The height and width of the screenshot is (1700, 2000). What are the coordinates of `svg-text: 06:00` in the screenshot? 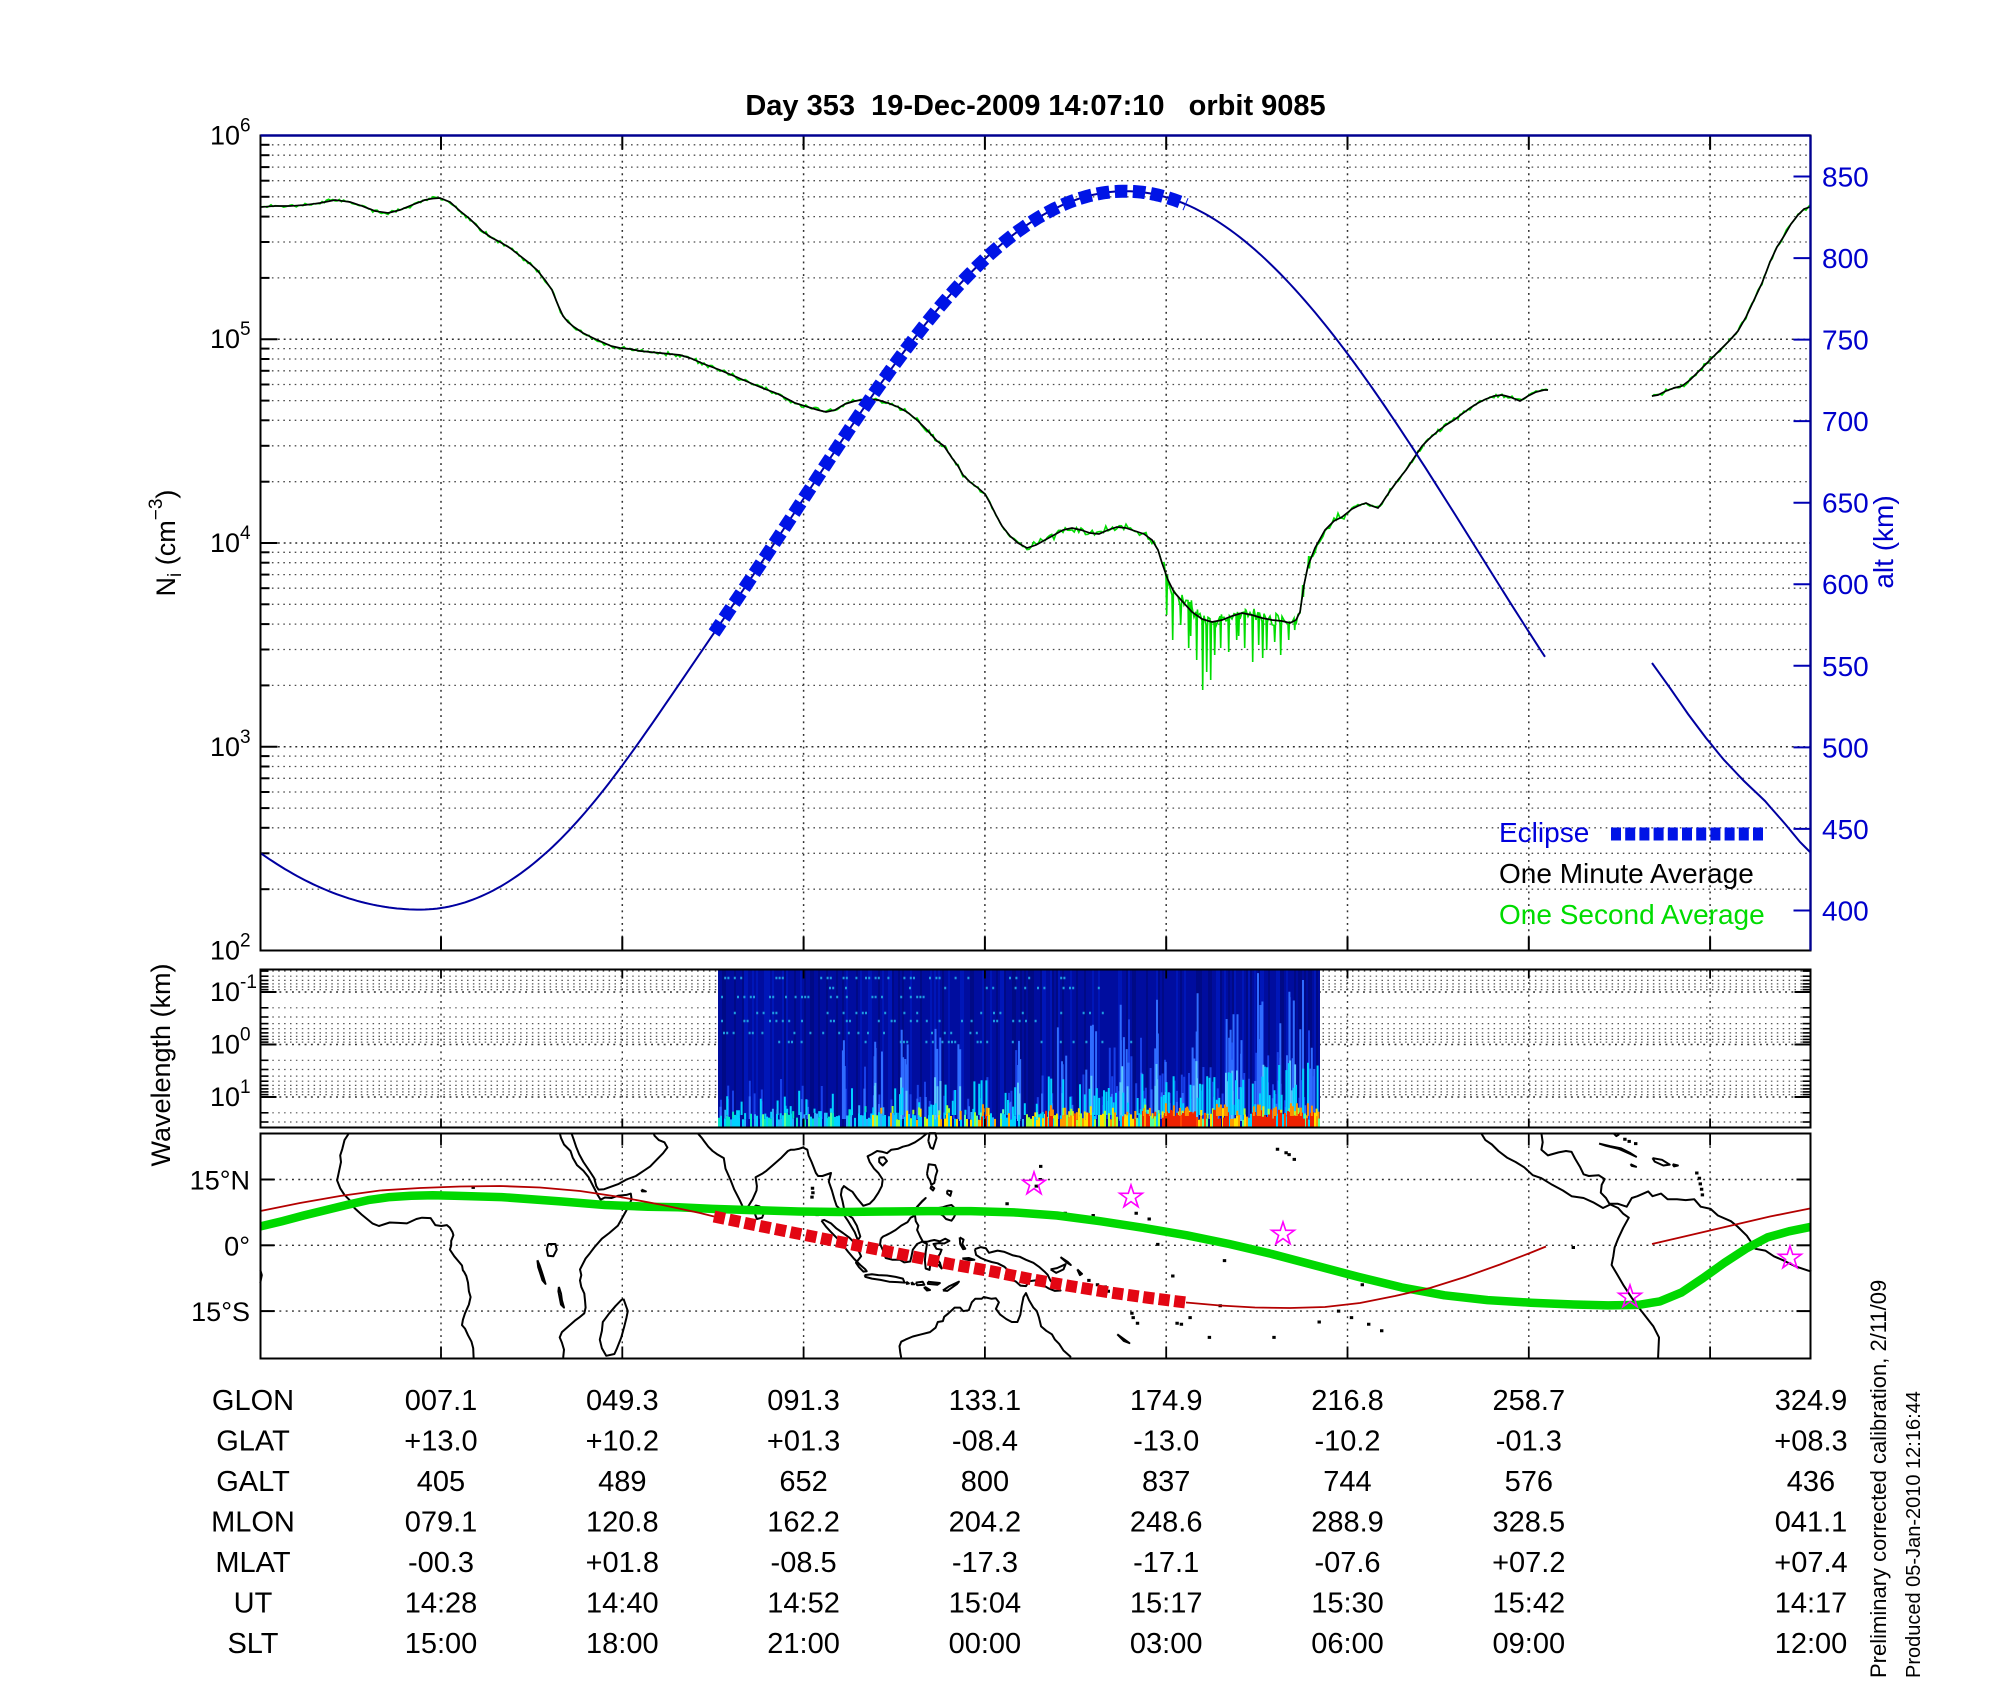 It's located at (1347, 1644).